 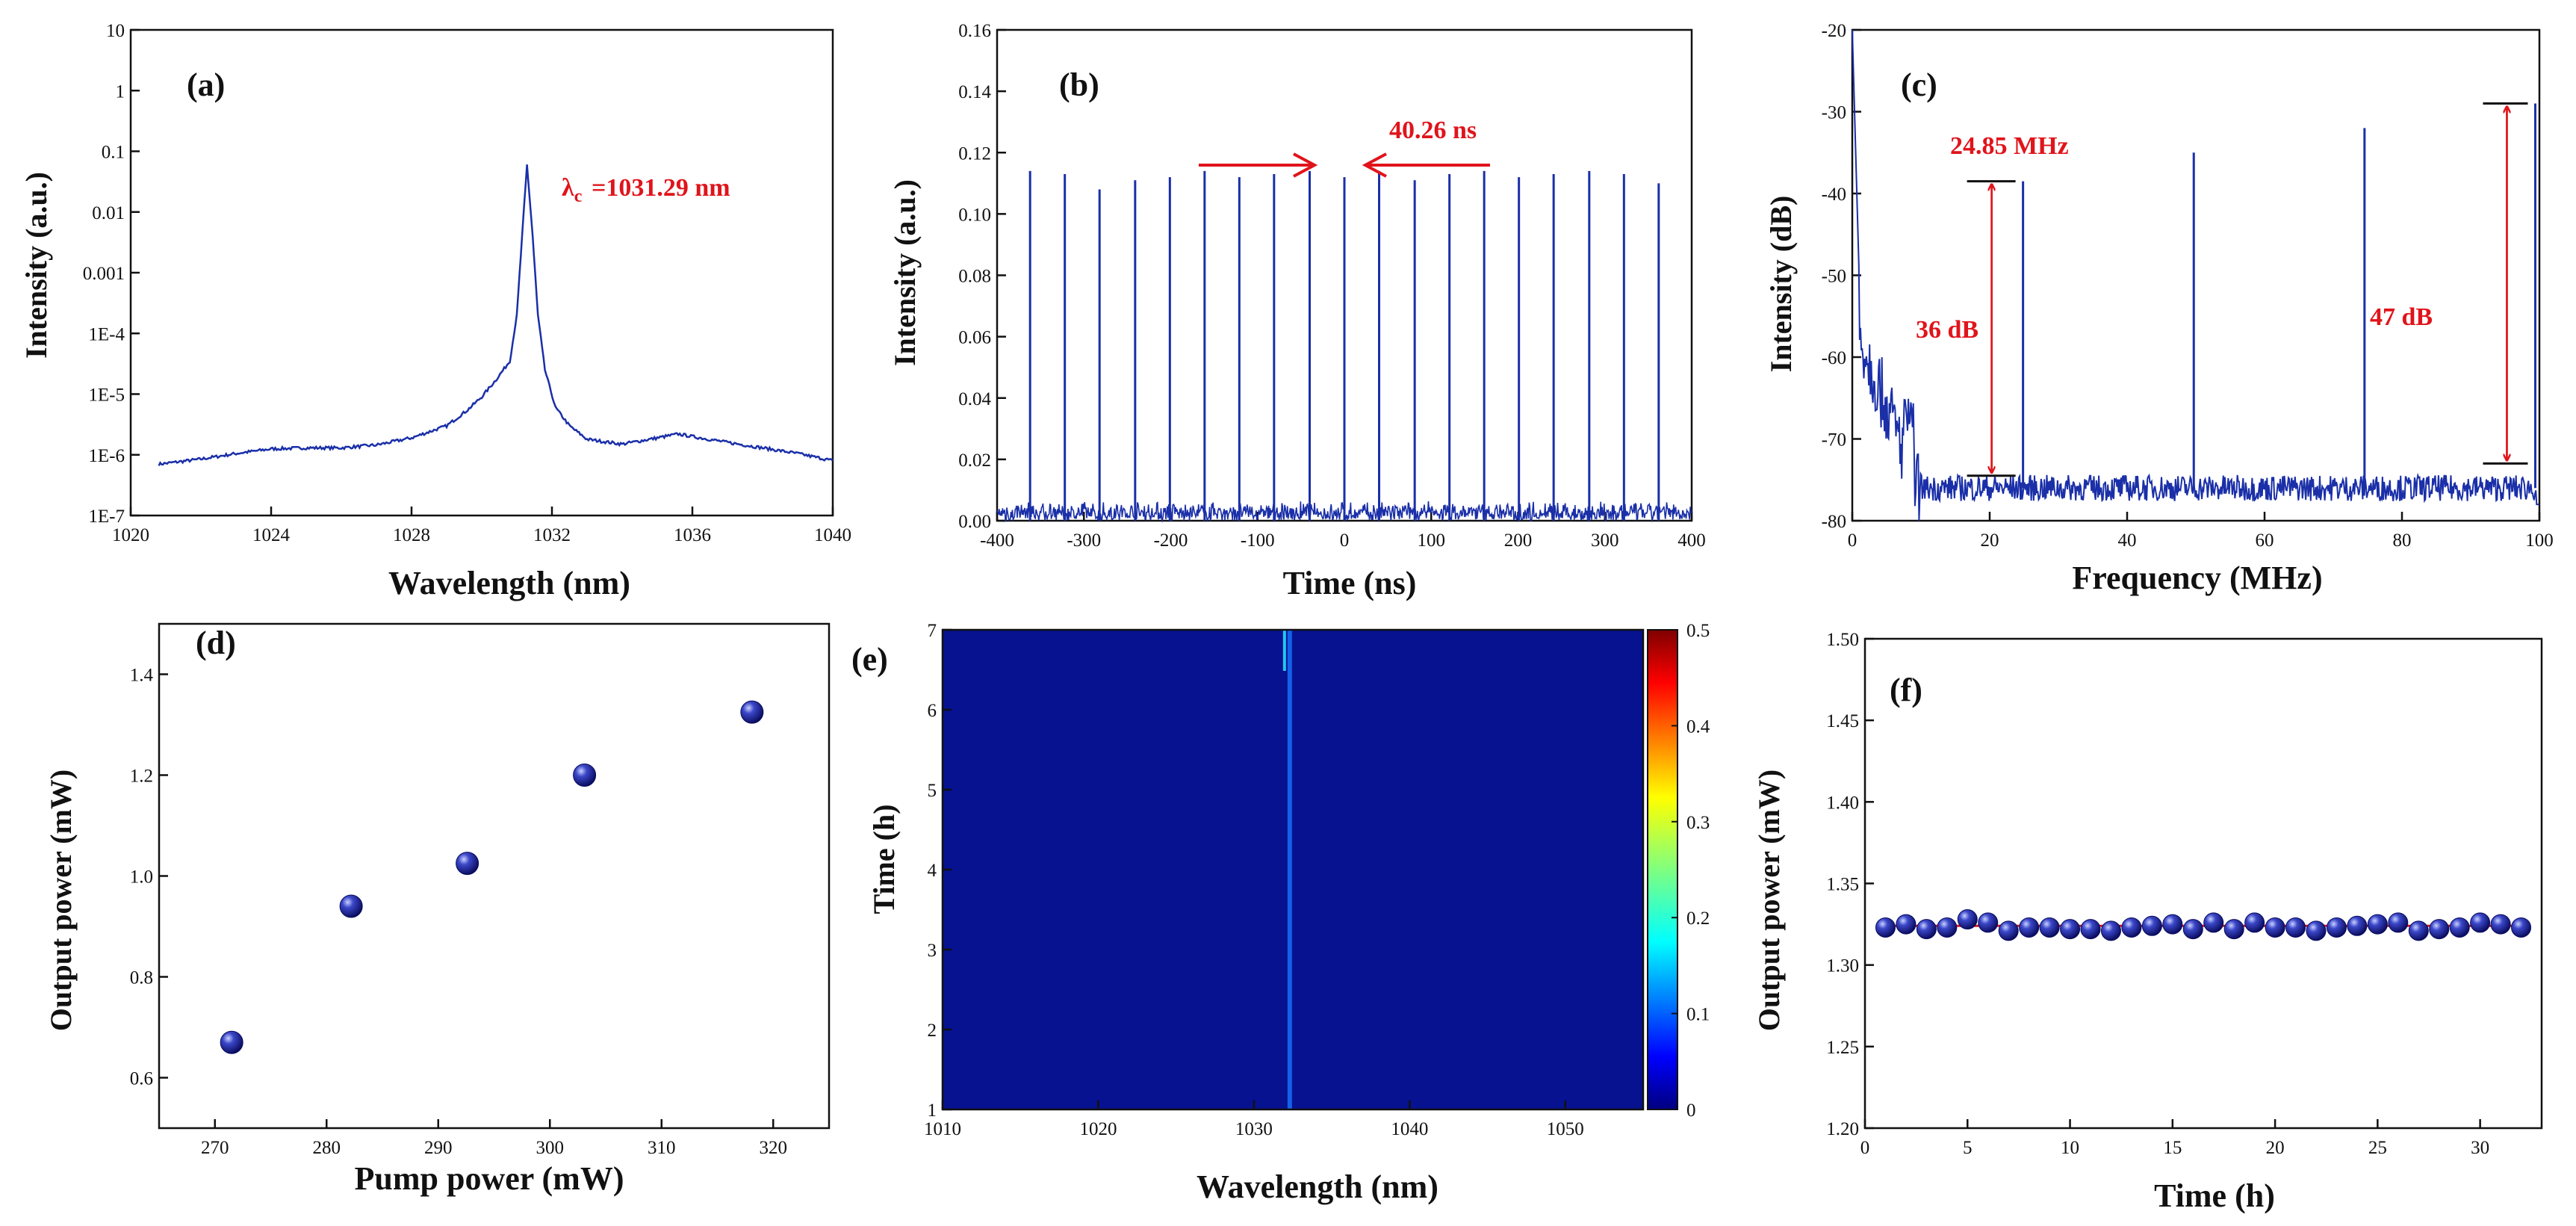 I want to click on b-xtick-label: 200, so click(x=1518, y=540).